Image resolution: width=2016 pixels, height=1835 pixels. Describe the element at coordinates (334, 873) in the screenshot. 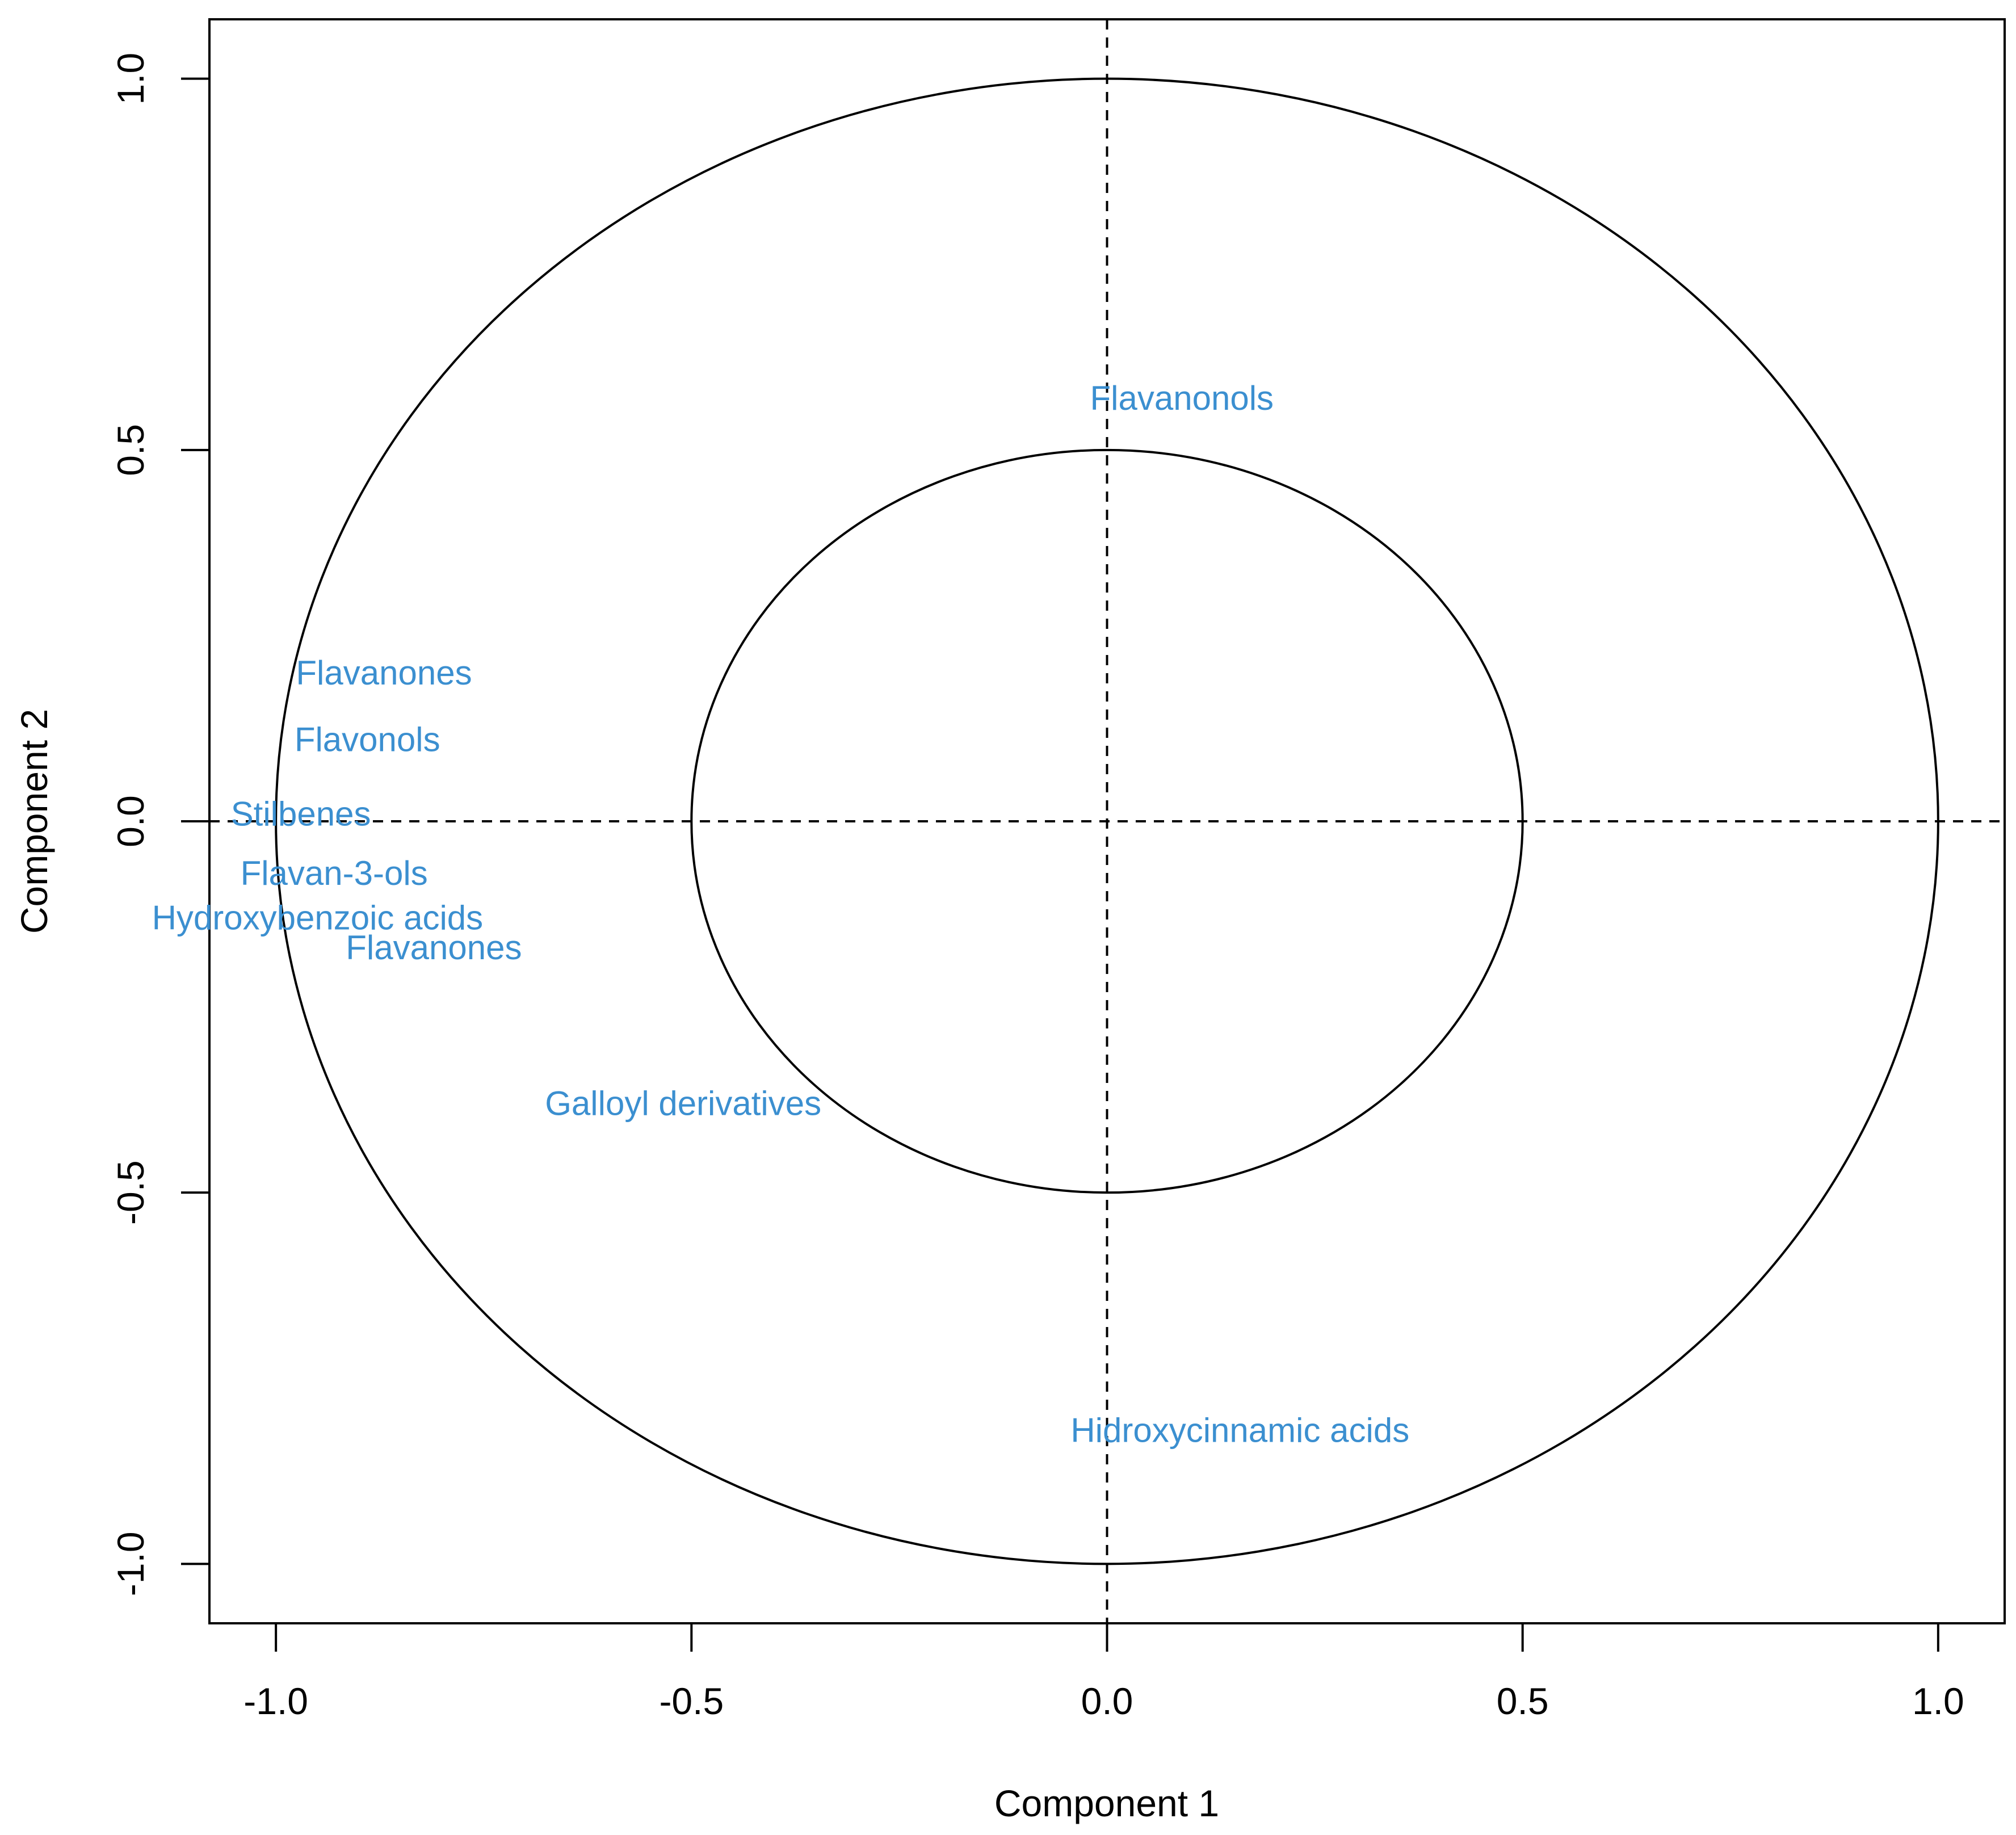

I see `variable-label: Flavan-3-ols` at that location.